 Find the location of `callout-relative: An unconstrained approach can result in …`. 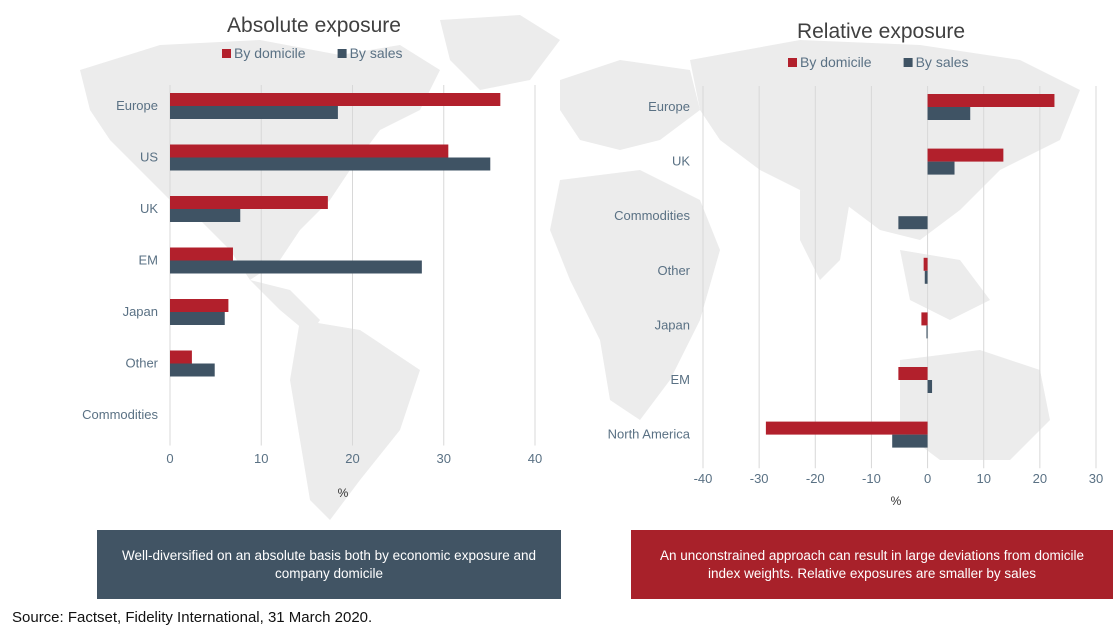

callout-relative: An unconstrained approach can result in … is located at coordinates (872, 564).